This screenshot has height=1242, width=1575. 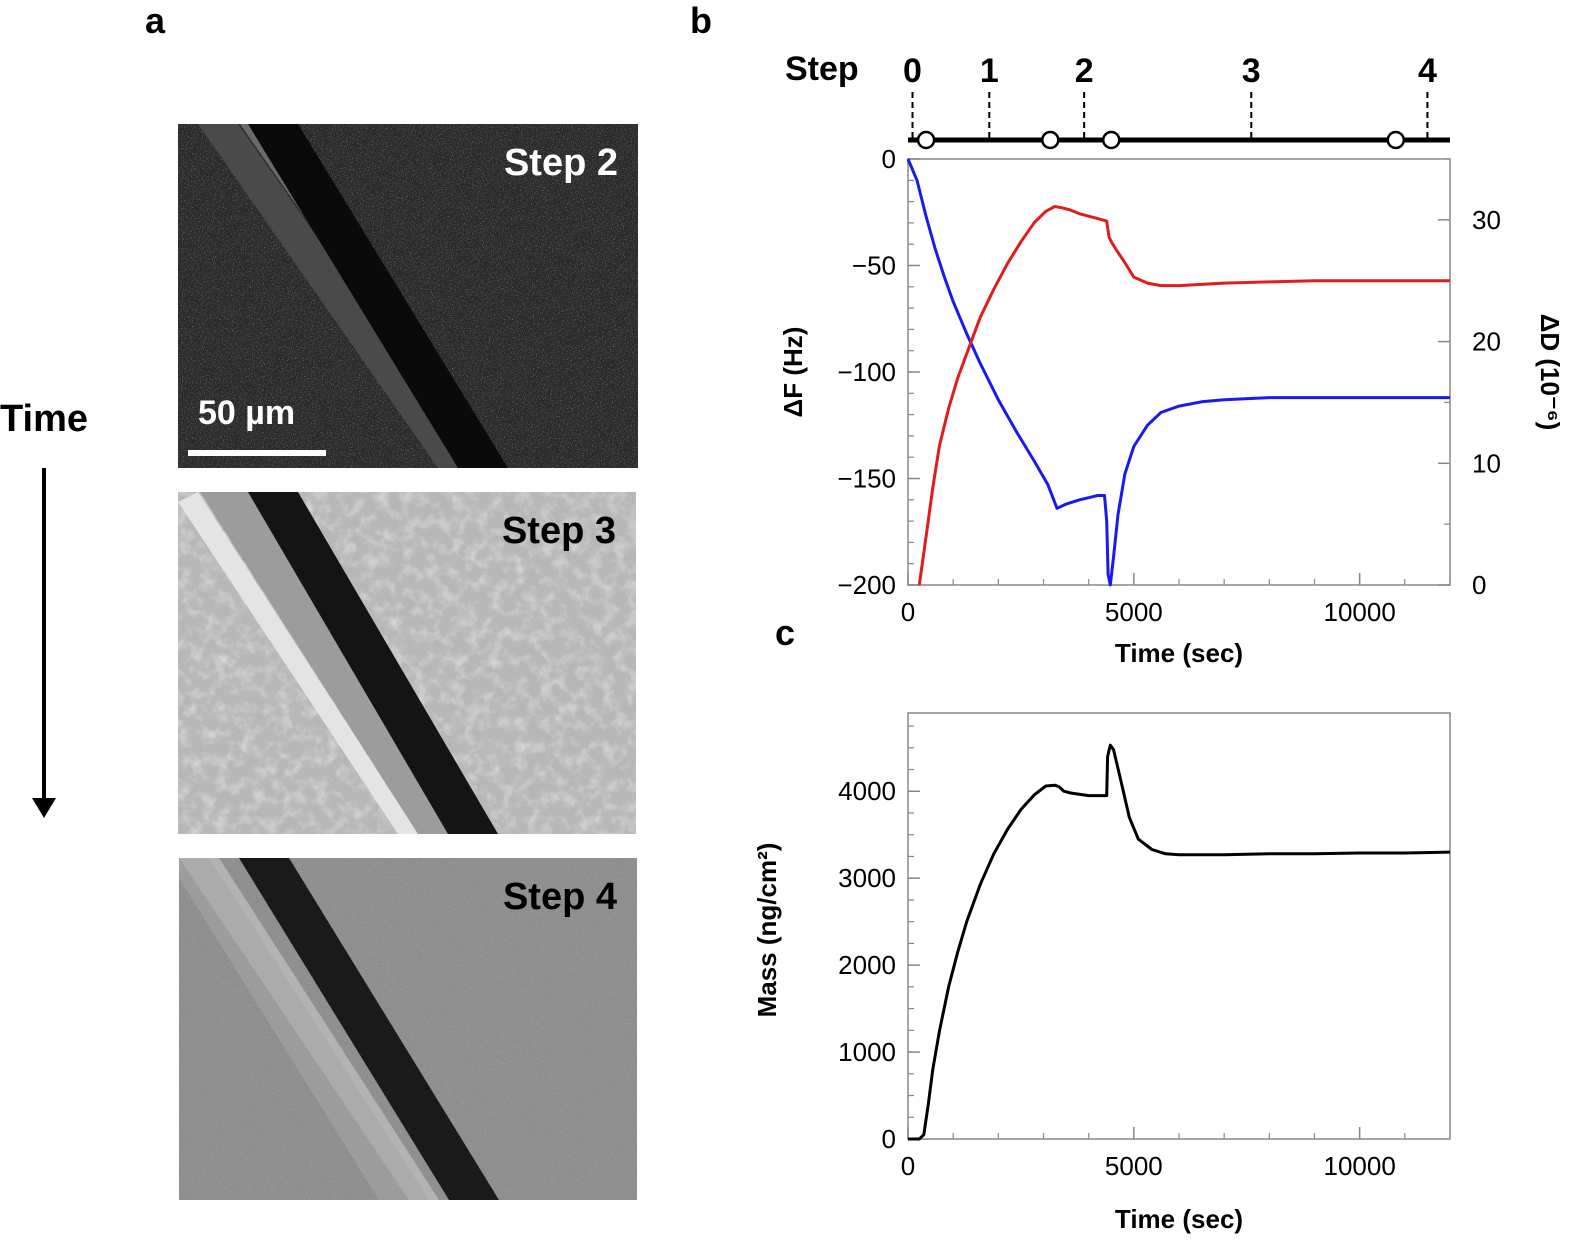 I want to click on step-label: 0, so click(x=912, y=71).